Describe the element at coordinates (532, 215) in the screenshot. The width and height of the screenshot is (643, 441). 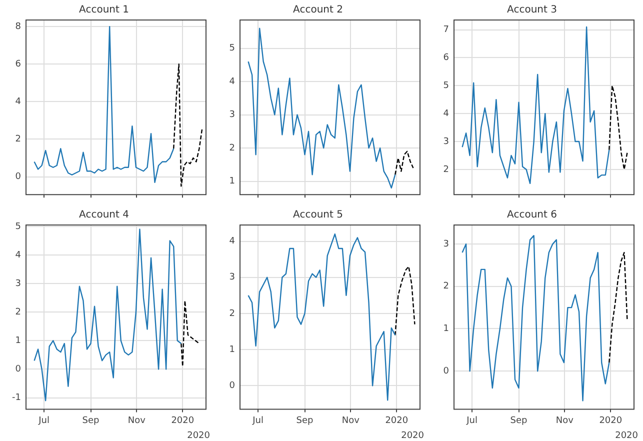
I see `chart-title: Account 6` at that location.